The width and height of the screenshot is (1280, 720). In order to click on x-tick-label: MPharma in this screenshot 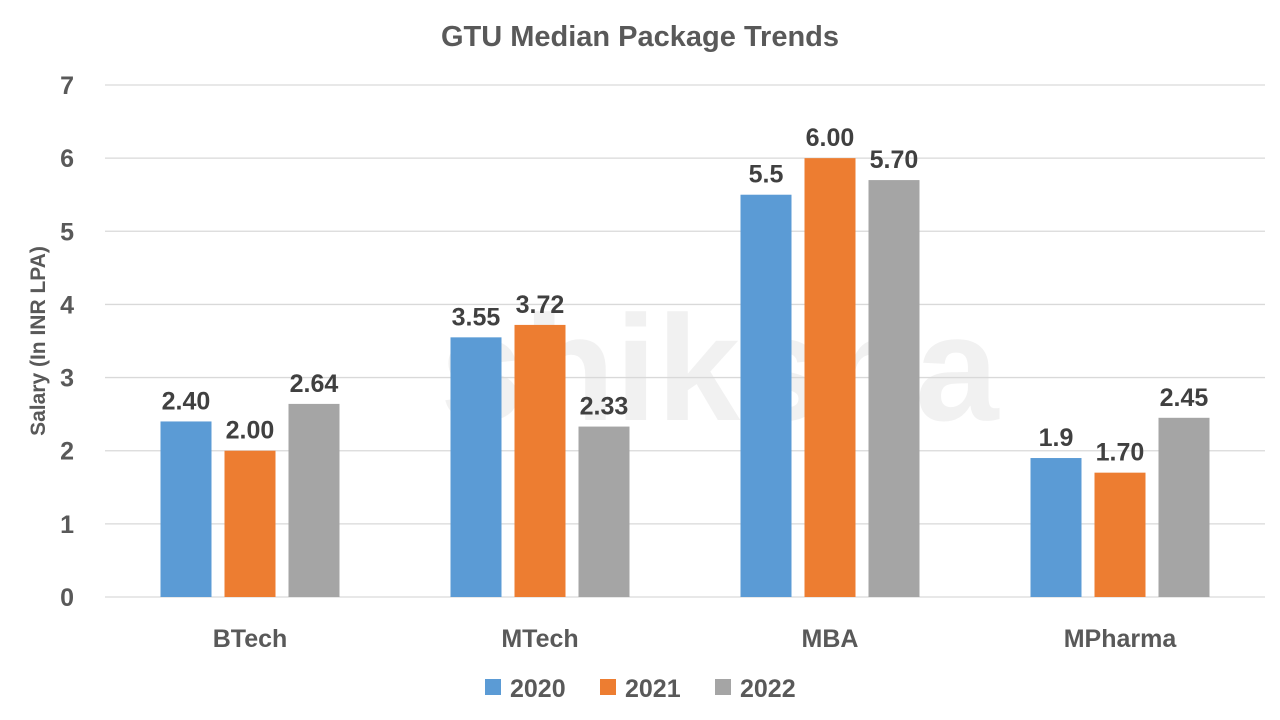, I will do `click(1121, 639)`.